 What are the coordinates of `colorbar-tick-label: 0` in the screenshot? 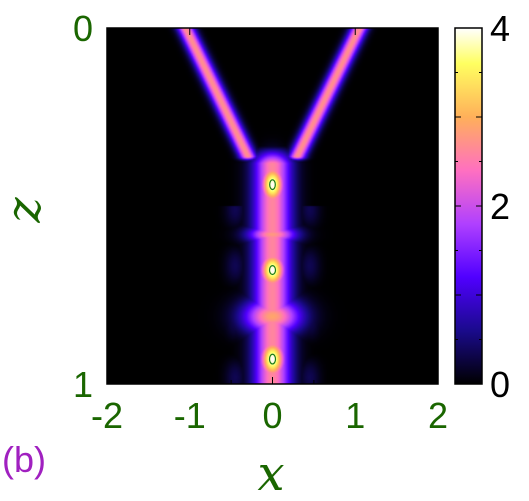 It's located at (500, 384).